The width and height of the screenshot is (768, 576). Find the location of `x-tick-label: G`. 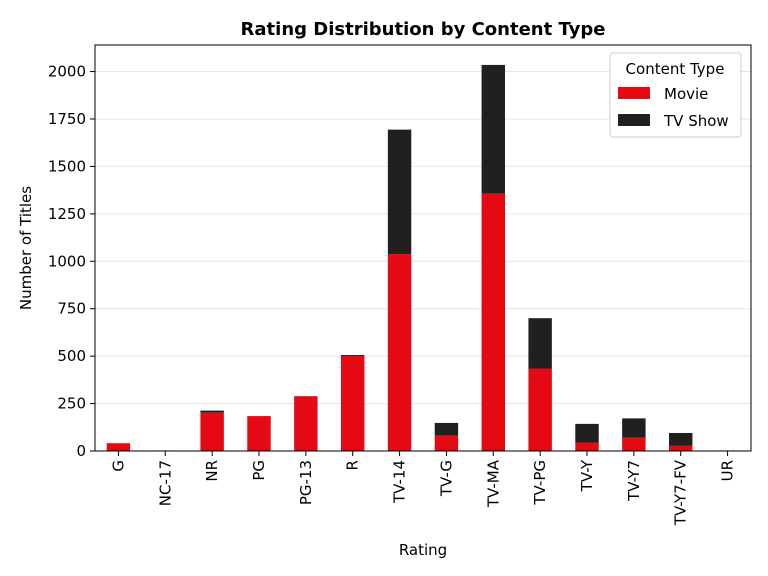

x-tick-label: G is located at coordinates (118, 466).